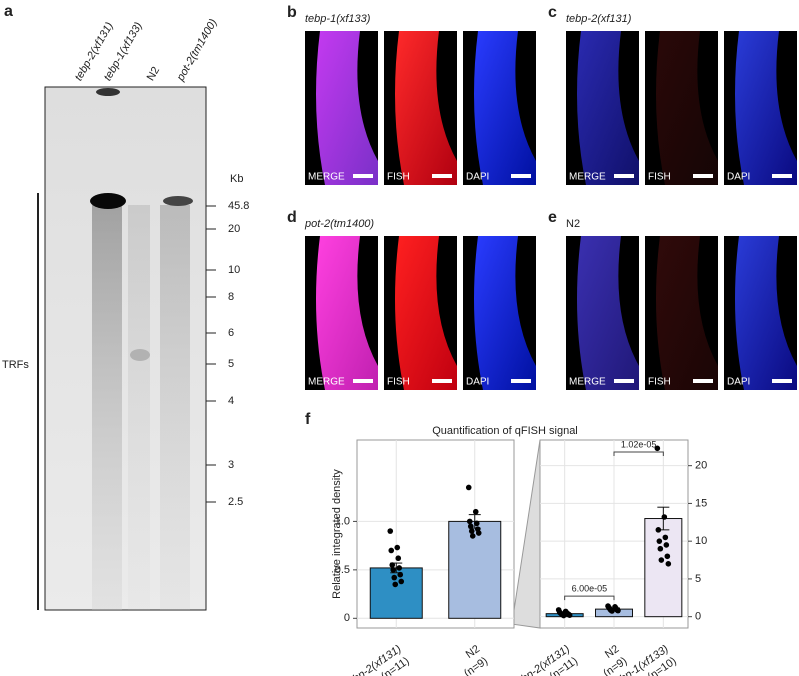  Describe the element at coordinates (701, 541) in the screenshot. I see `y-tick-label: 10` at that location.